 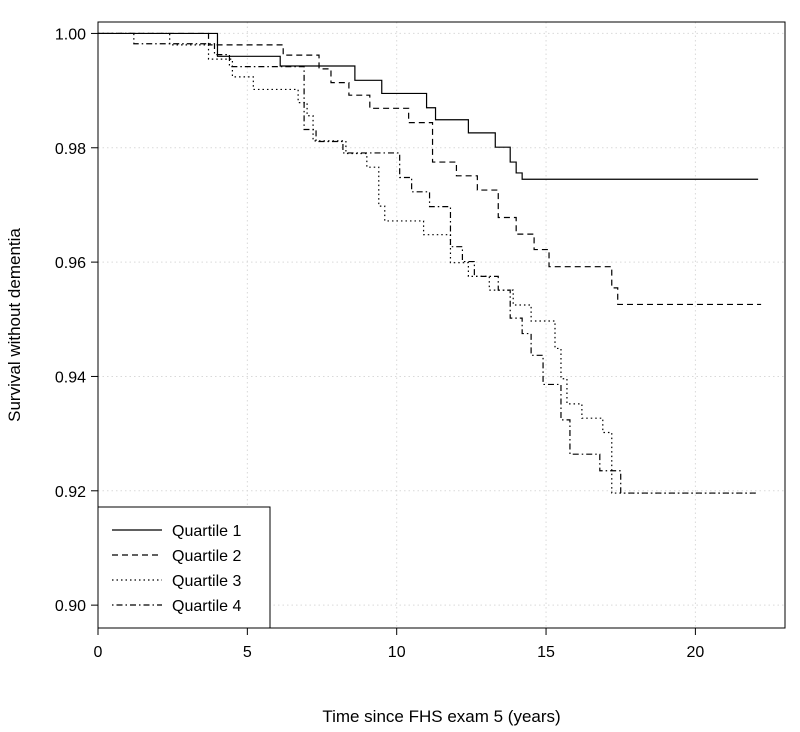 What do you see at coordinates (206, 581) in the screenshot?
I see `legend-label-quartile-3: Quartile 3` at bounding box center [206, 581].